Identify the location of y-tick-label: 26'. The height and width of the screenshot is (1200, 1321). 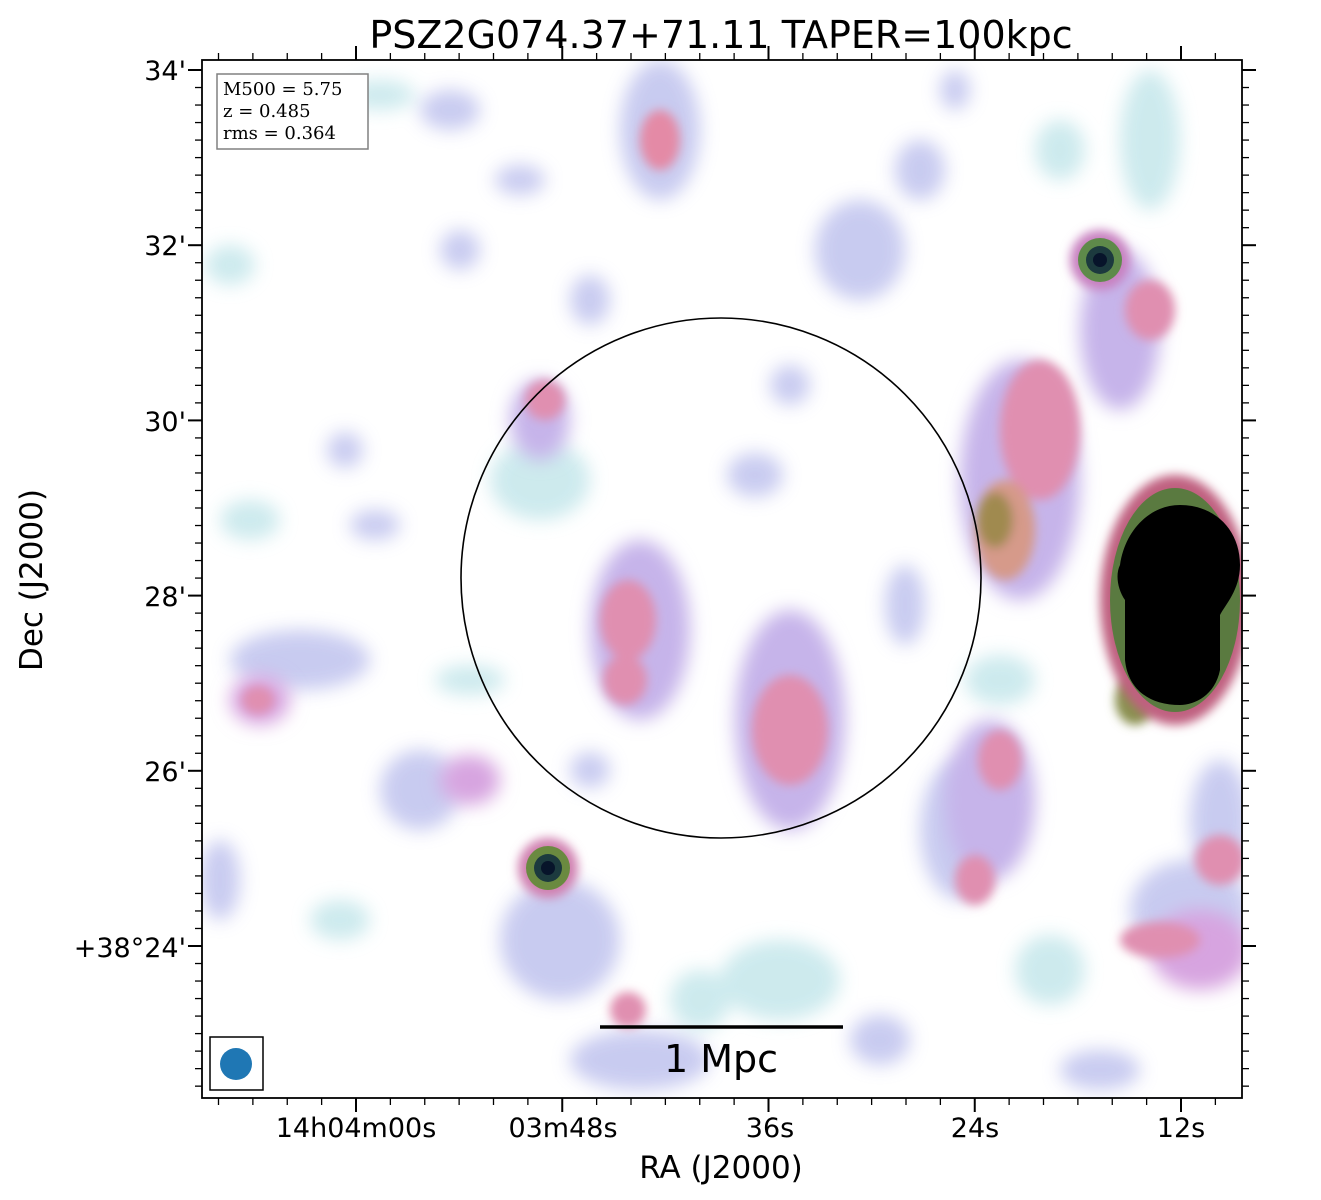
(165, 772).